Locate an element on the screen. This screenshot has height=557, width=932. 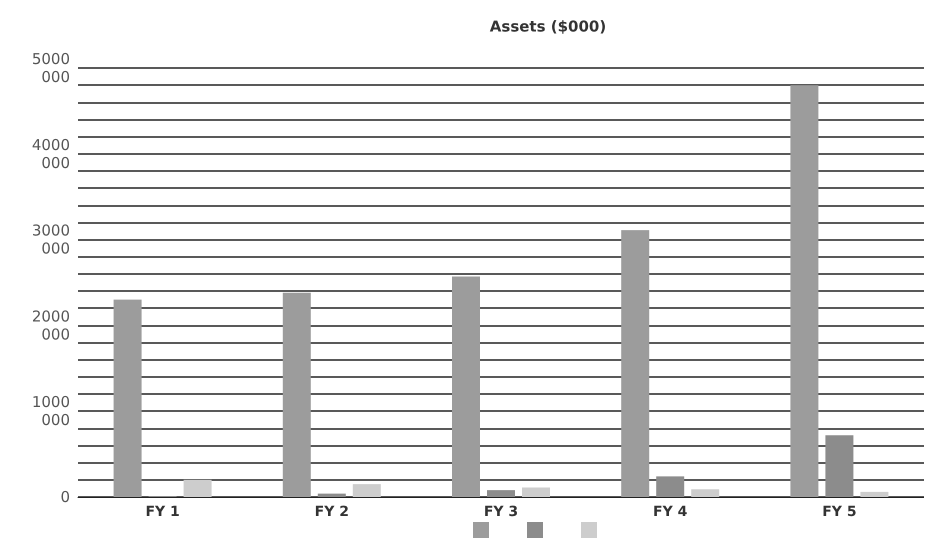
y-tick-label: 4000 000 is located at coordinates (51, 154).